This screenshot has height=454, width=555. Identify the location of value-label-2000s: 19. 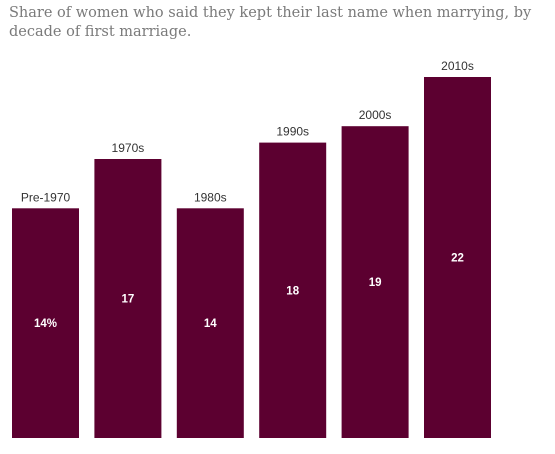
(375, 283).